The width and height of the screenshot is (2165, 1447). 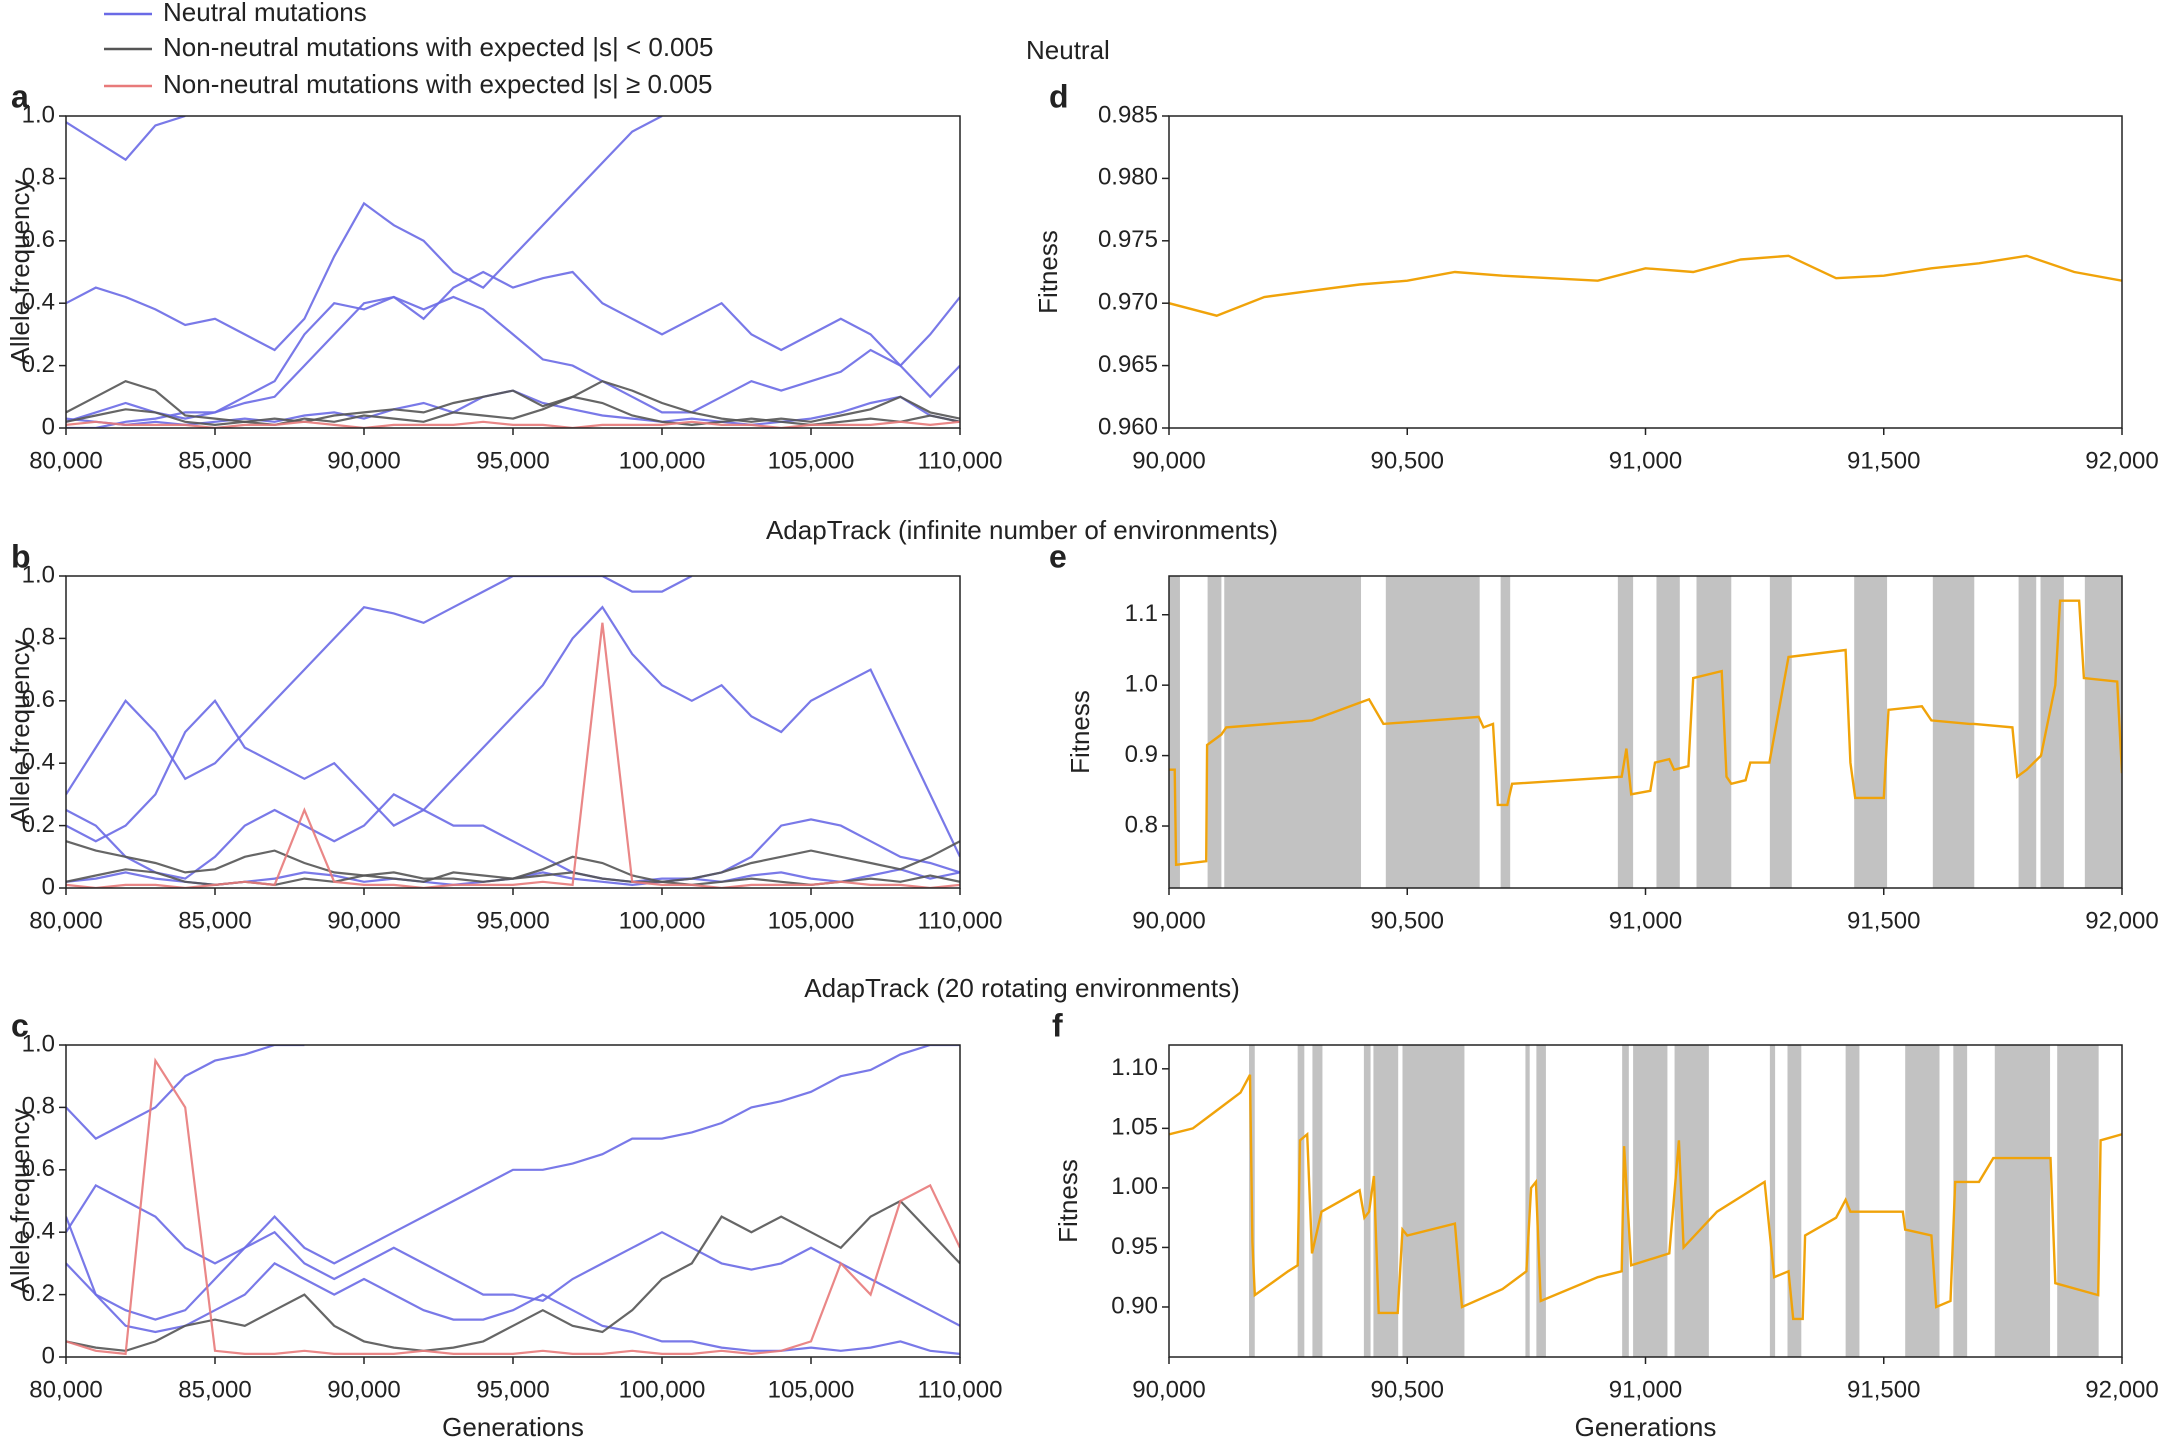 I want to click on y-tick-label: 1.10, so click(x=1134, y=1067).